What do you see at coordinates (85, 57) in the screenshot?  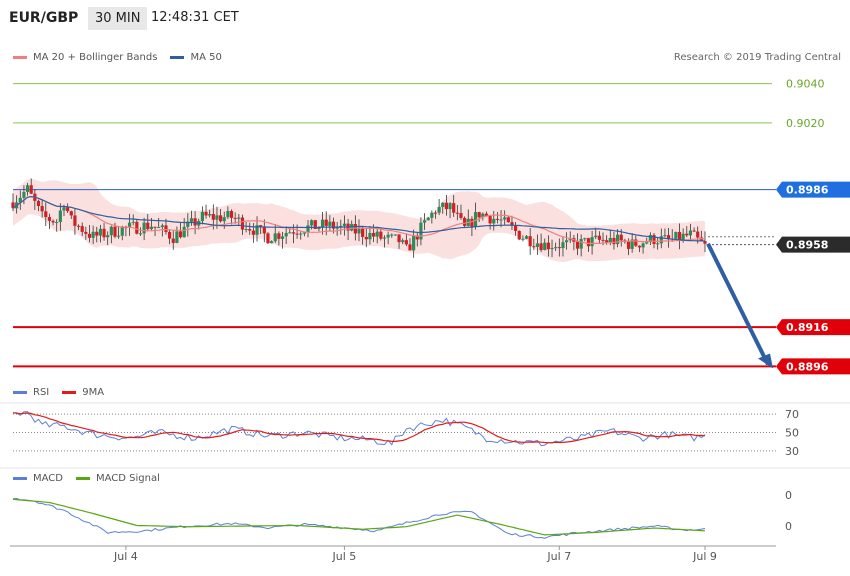 I see `legend-item-ma20: MA 20 + Bollinger Bands` at bounding box center [85, 57].